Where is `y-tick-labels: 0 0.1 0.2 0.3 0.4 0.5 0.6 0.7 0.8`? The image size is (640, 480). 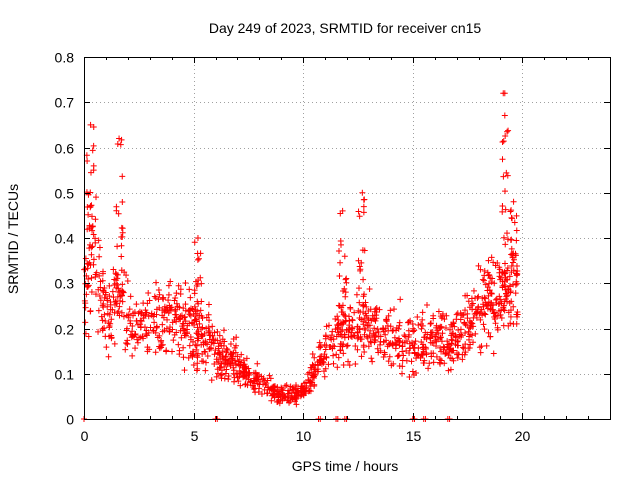 y-tick-labels: 0 0.1 0.2 0.3 0.4 0.5 0.6 0.7 0.8 is located at coordinates (65, 239).